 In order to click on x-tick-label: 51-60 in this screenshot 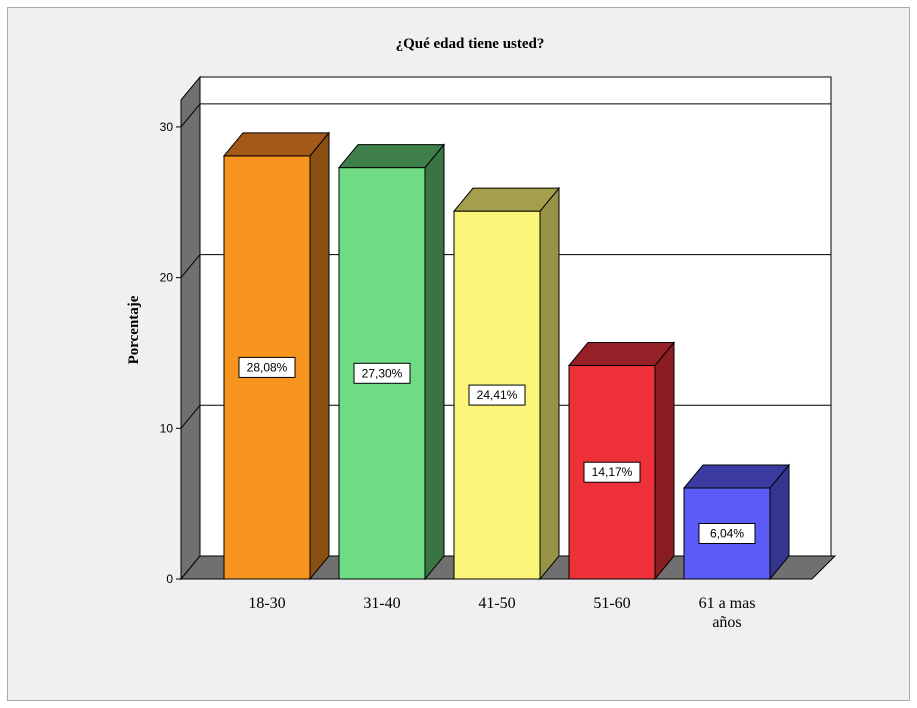, I will do `click(611, 603)`.